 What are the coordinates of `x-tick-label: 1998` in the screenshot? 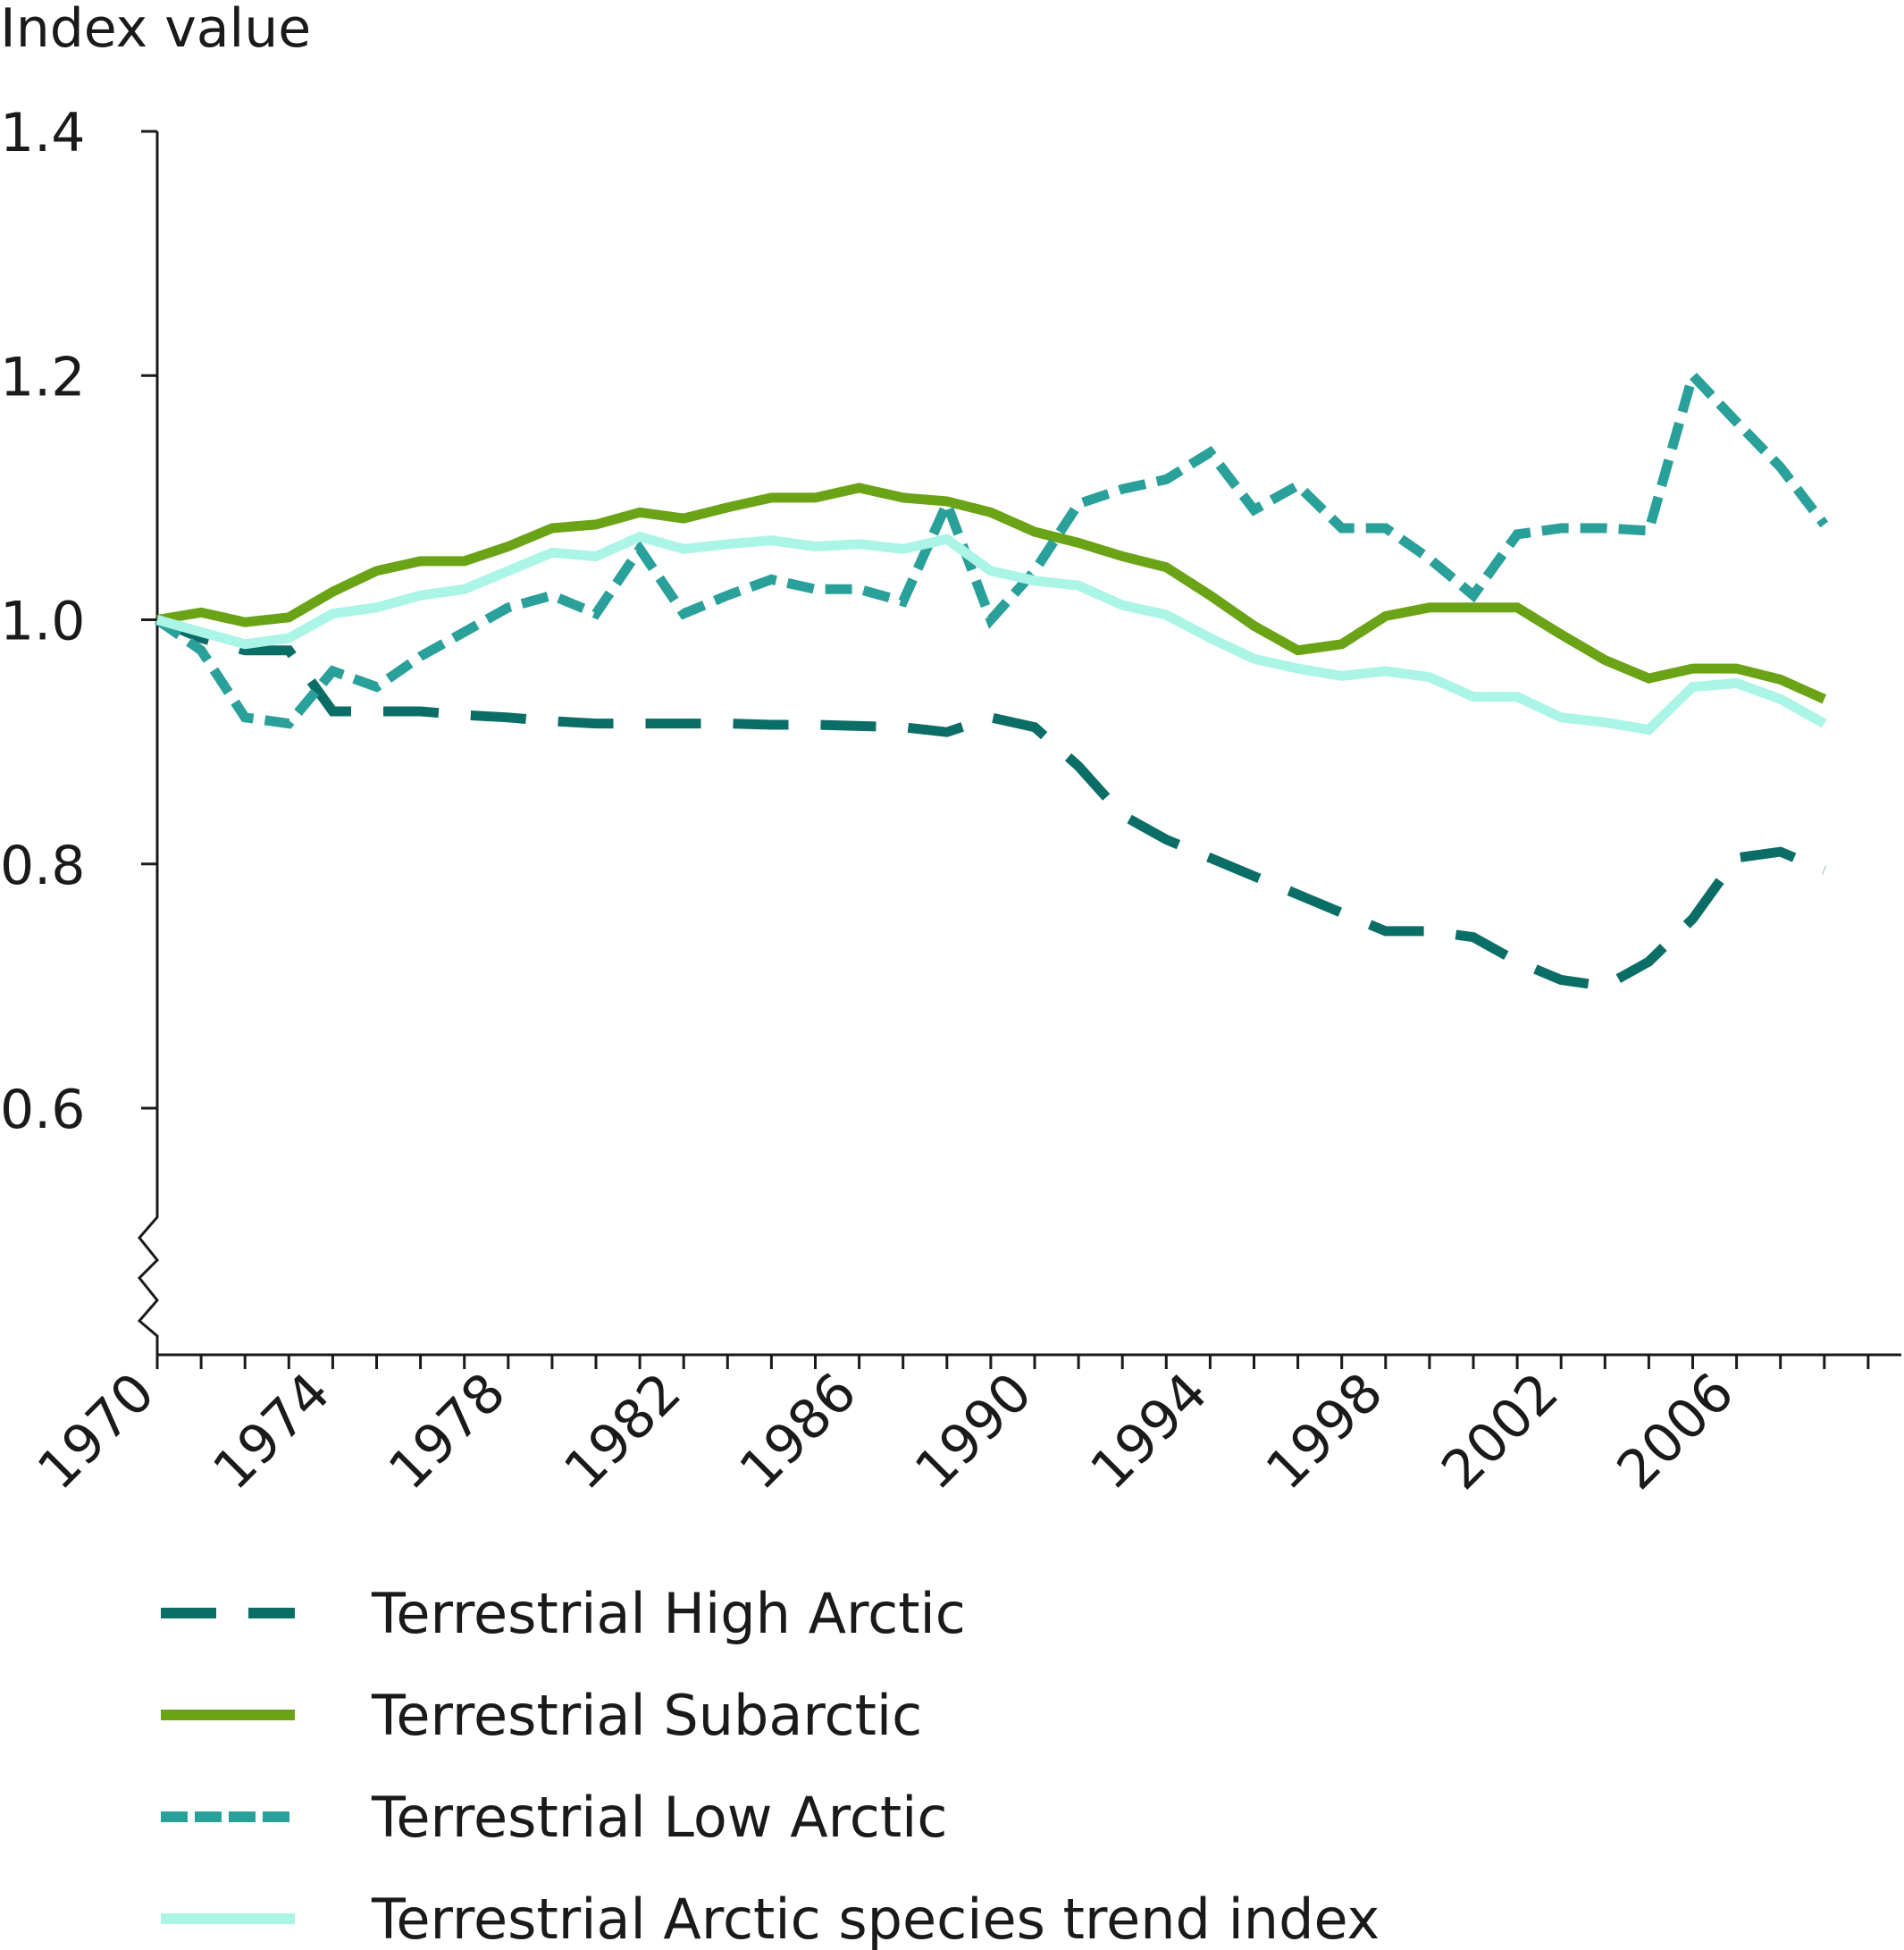 It's located at (1325, 1431).